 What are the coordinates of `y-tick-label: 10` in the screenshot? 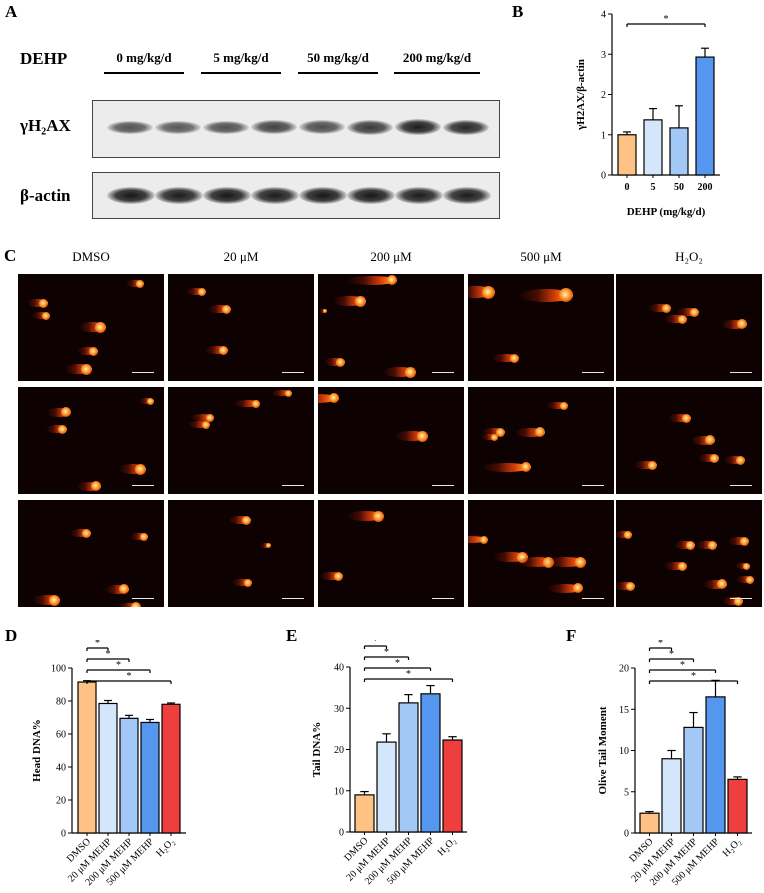 It's located at (339, 791).